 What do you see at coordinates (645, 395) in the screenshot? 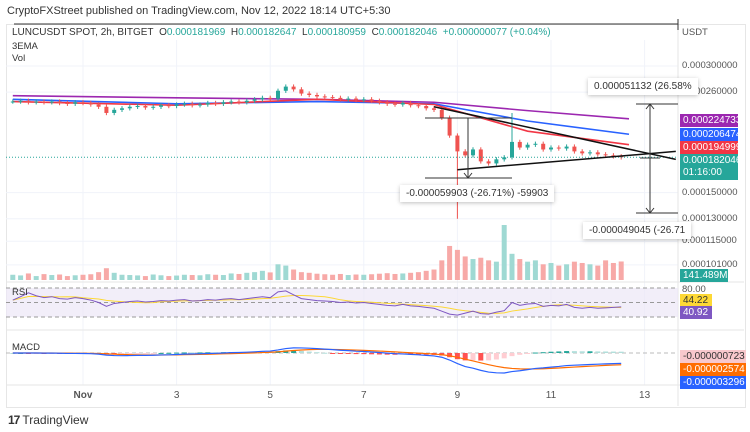
I see `time-tick: 13` at bounding box center [645, 395].